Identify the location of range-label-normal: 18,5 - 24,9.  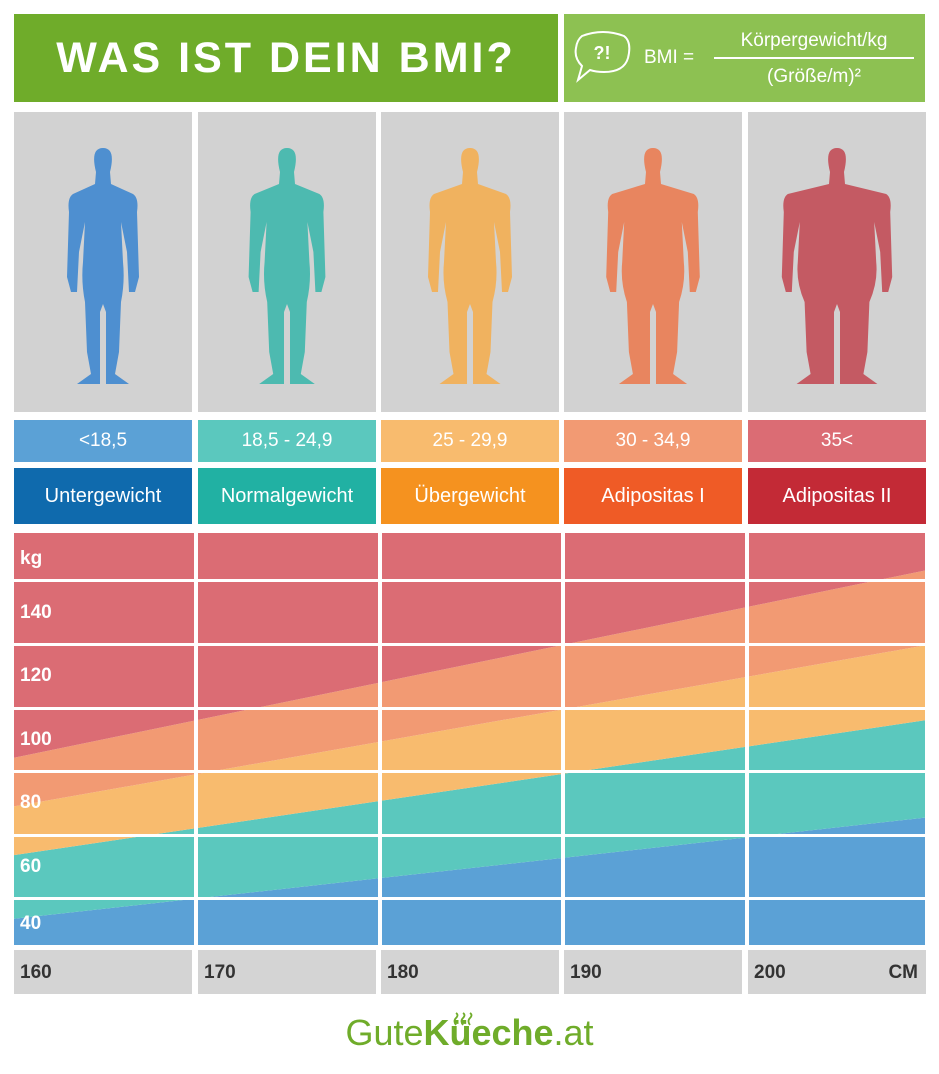
(287, 441).